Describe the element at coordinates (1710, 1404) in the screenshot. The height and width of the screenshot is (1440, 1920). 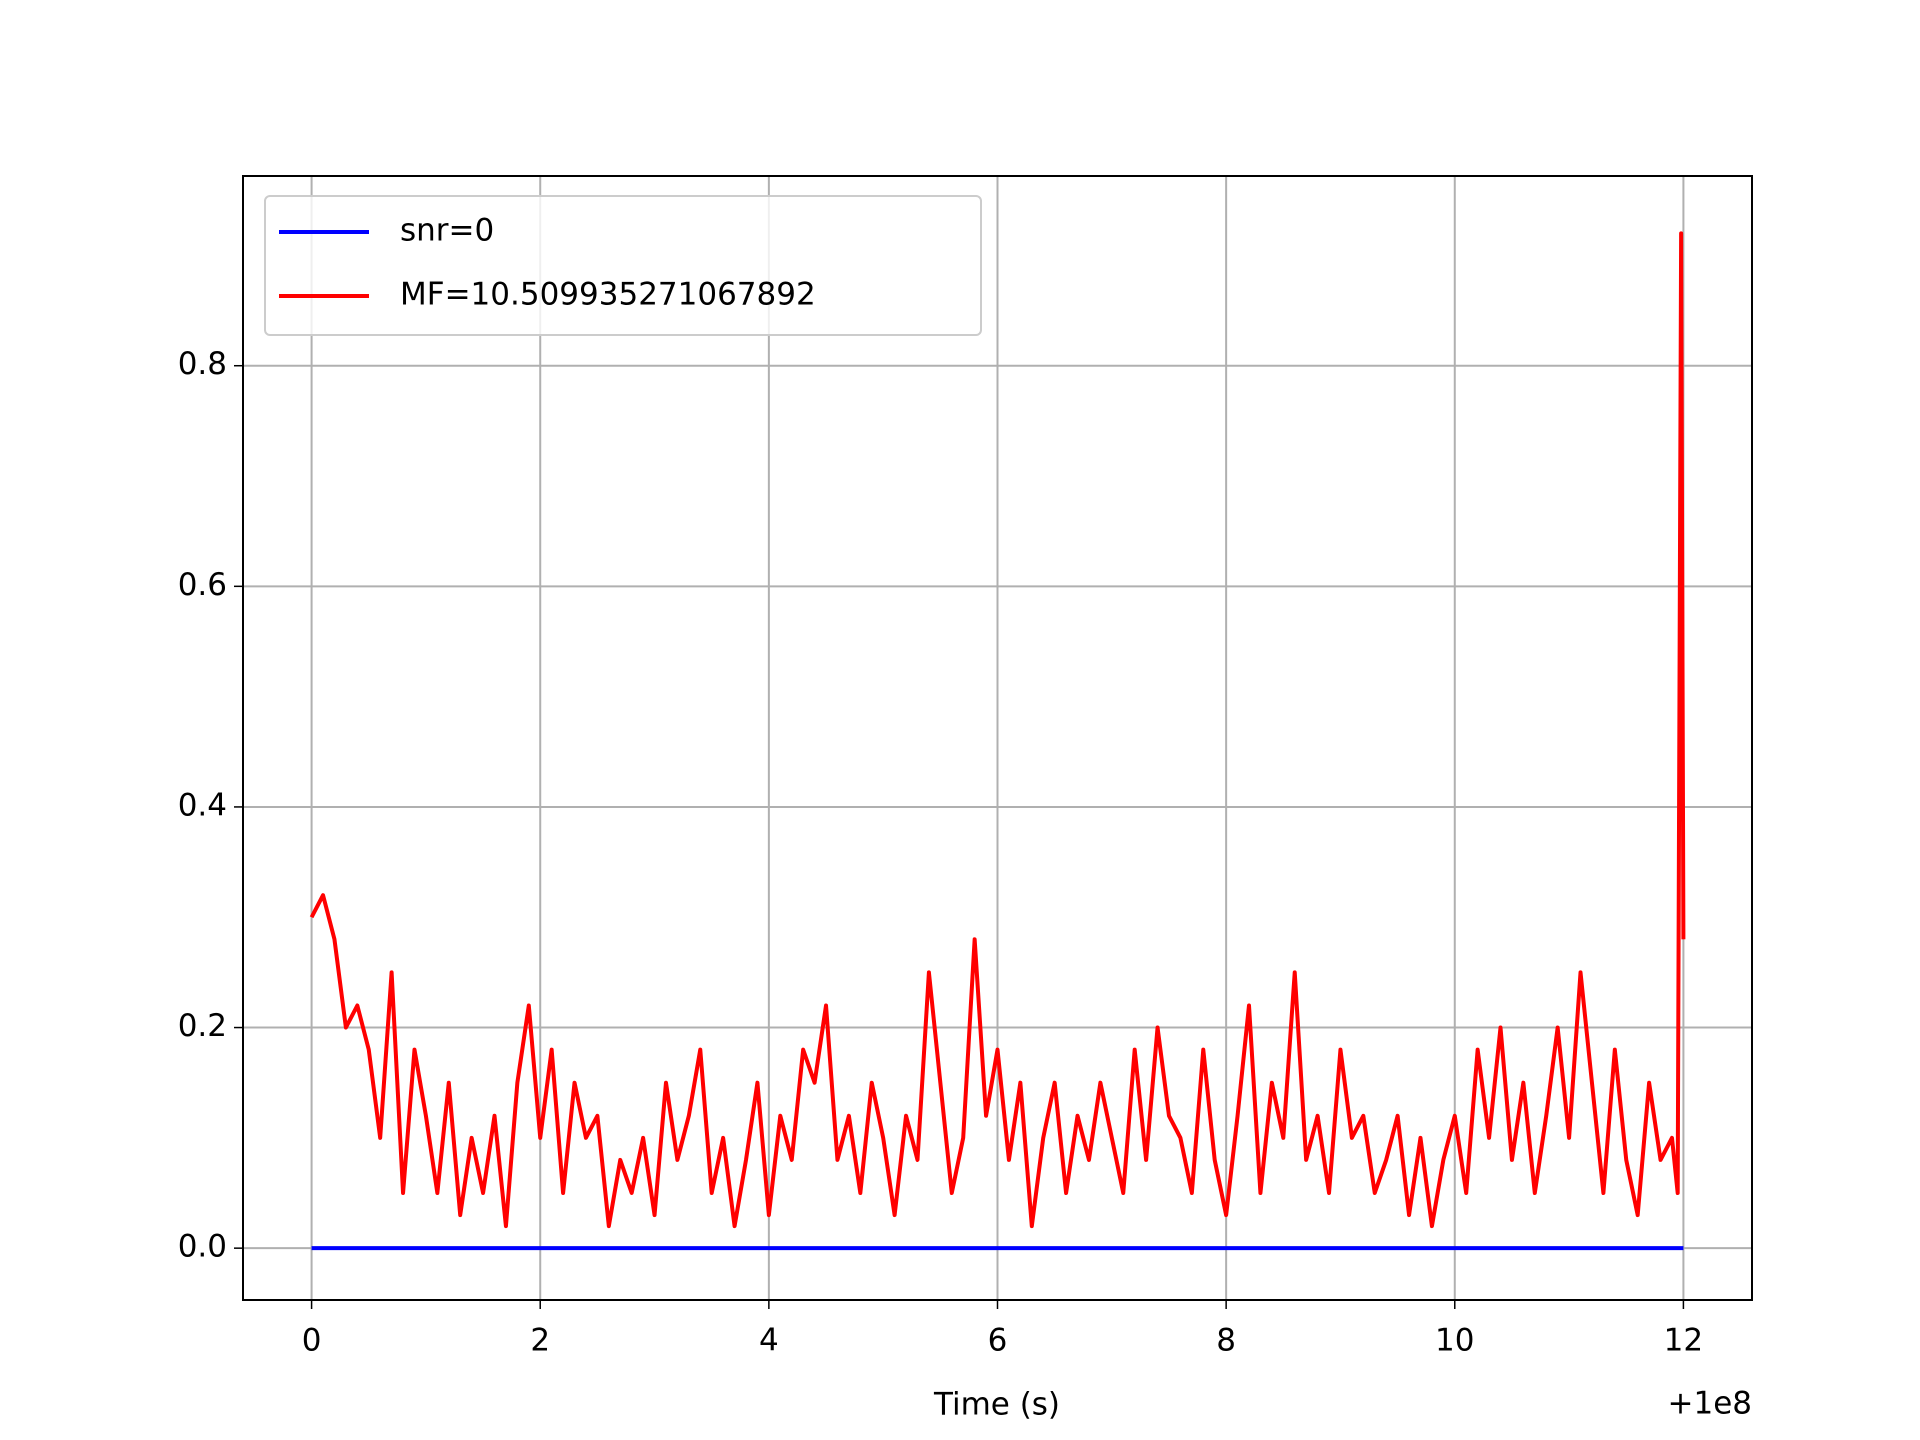
I see `x-offset-label: +1e8` at that location.